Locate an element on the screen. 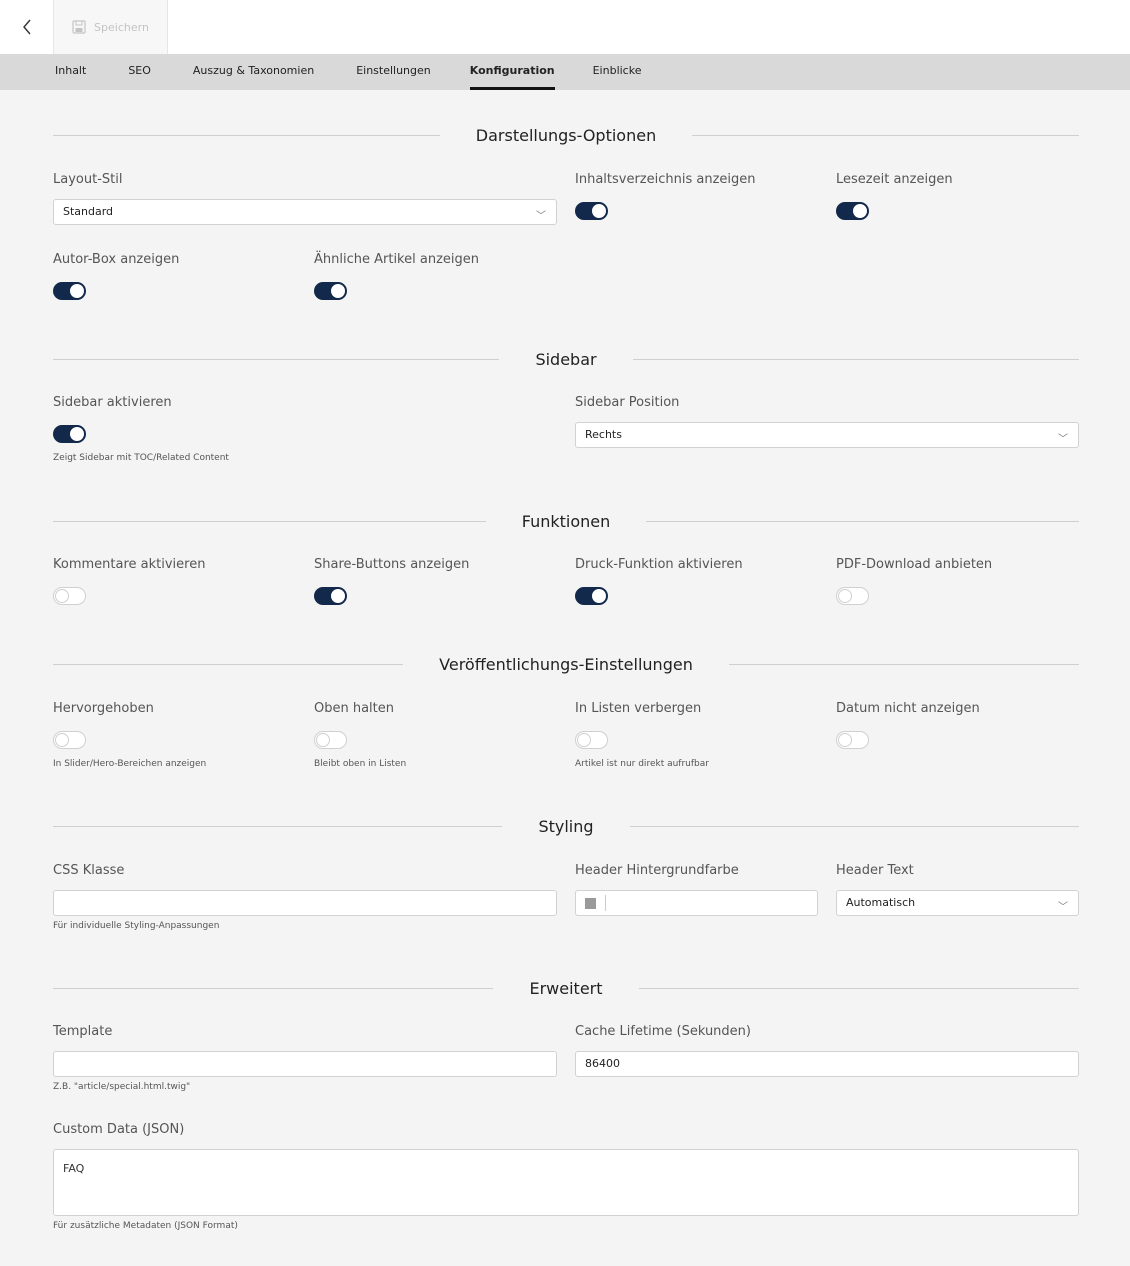 This screenshot has width=1130, height=1266. section-title: Darstellungs-Optionen is located at coordinates (566, 135).